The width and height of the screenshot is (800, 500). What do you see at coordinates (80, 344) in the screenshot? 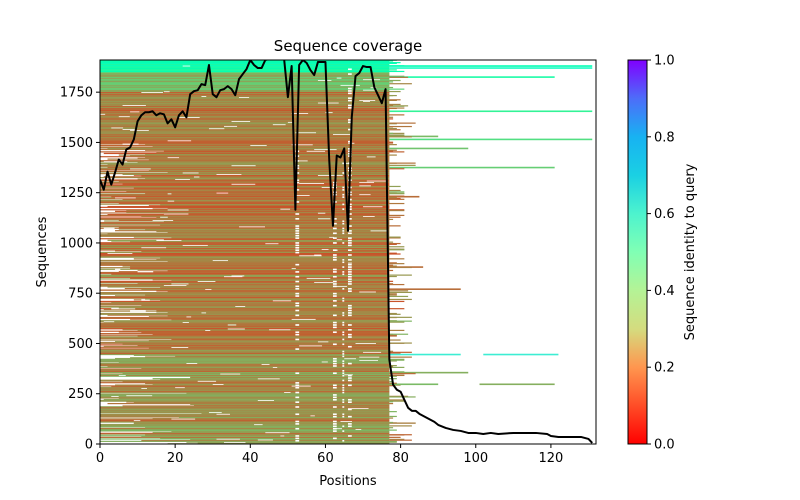
I see `y-tick-label: 500` at bounding box center [80, 344].